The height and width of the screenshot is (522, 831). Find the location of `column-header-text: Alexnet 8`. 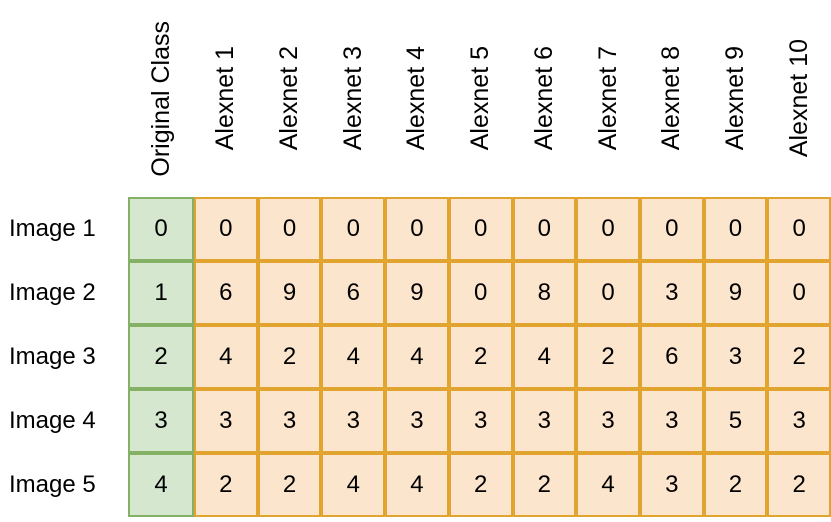

column-header-text: Alexnet 8 is located at coordinates (671, 98).